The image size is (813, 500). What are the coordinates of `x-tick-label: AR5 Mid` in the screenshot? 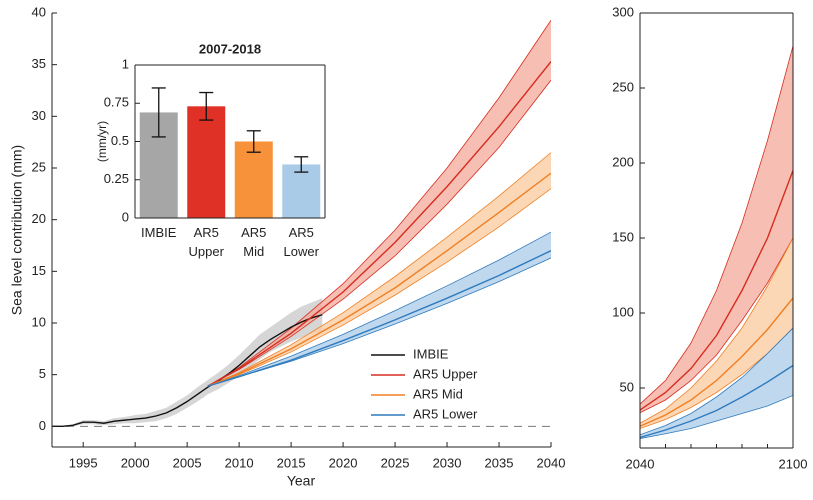 It's located at (253, 242).